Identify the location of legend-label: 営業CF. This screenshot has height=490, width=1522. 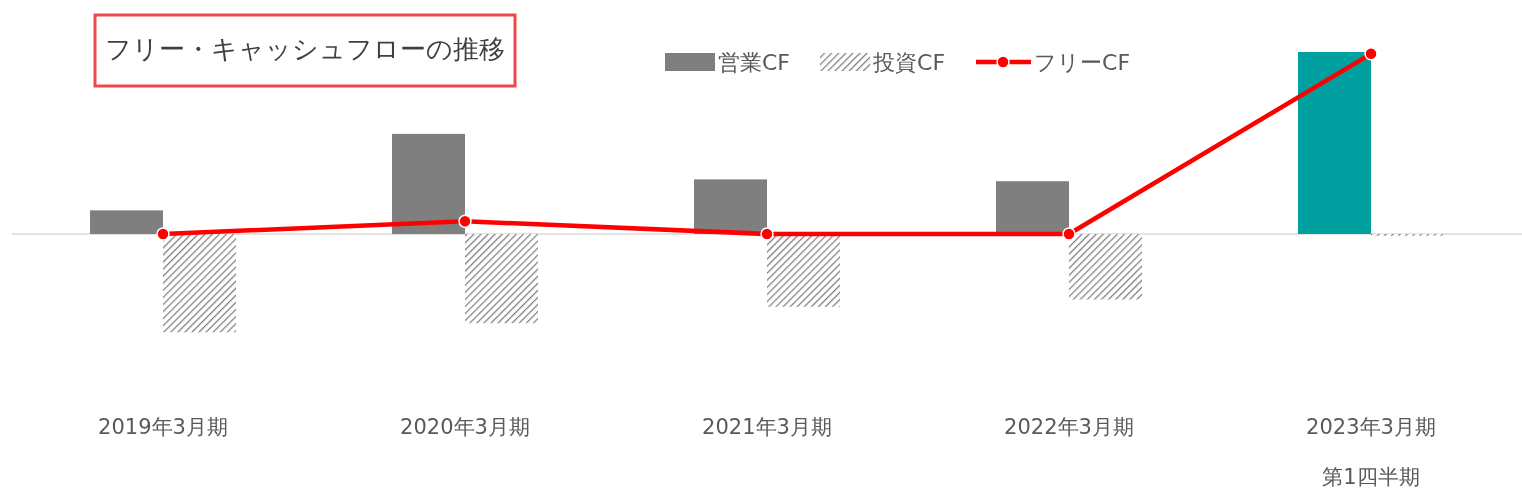
(754, 62).